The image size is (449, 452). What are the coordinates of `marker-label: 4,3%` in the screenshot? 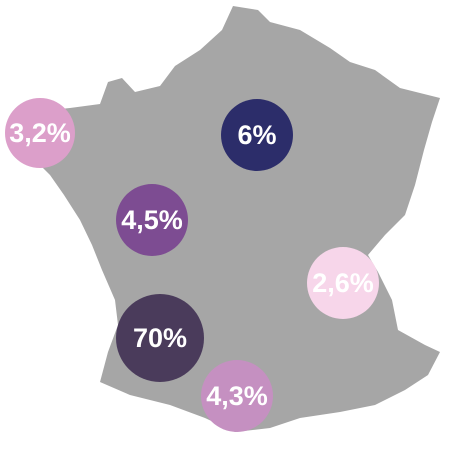 It's located at (237, 396).